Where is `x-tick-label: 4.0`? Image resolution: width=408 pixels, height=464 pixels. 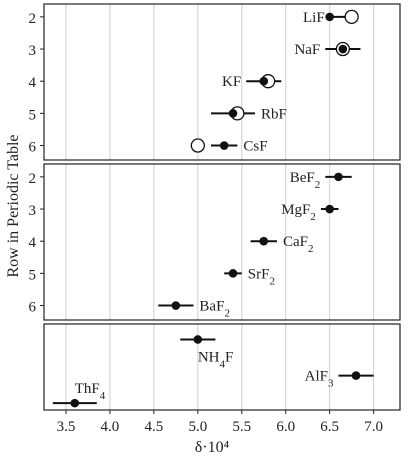
x-tick-label: 4.0 is located at coordinates (110, 427).